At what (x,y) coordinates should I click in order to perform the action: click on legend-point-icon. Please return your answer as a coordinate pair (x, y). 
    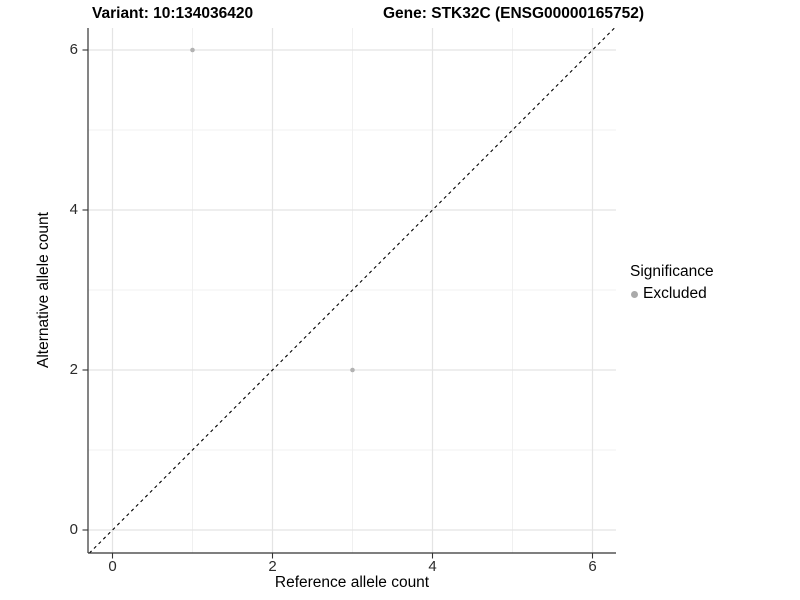
    Looking at the image, I should click on (634, 294).